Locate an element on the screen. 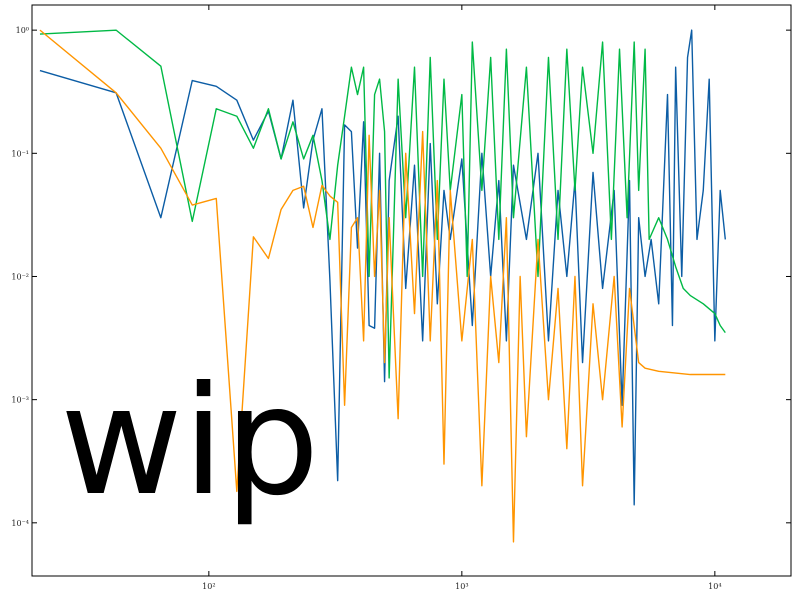 This screenshot has width=794, height=594. y-tick-label: 10⁻⁴ is located at coordinates (20, 523).